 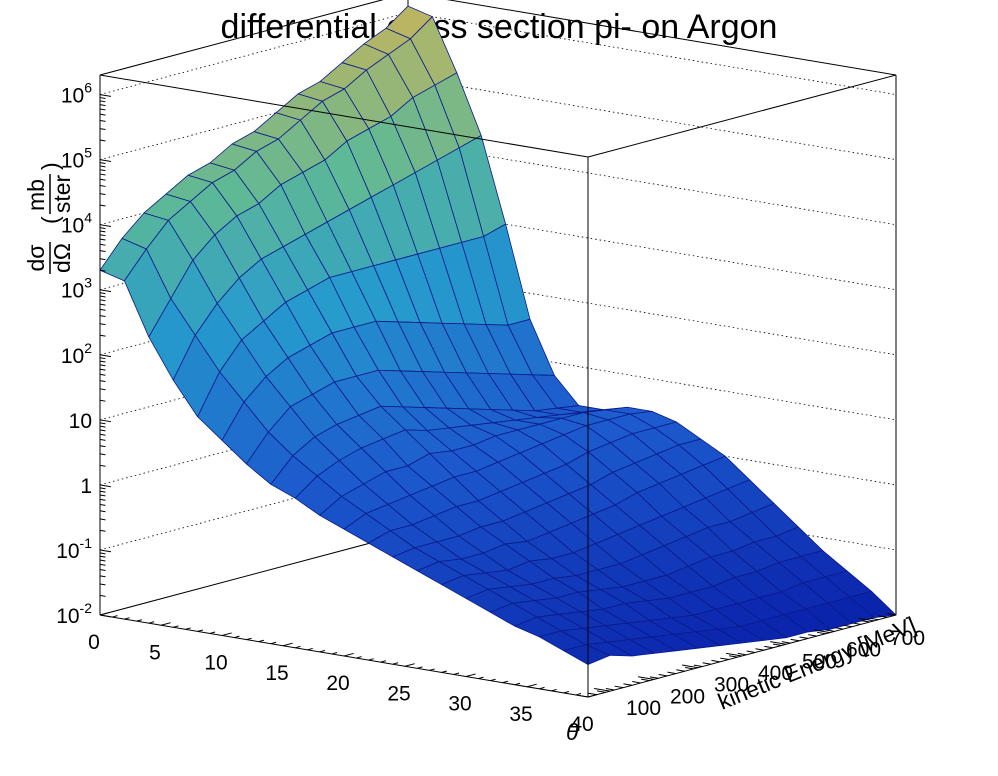 What do you see at coordinates (572, 732) in the screenshot?
I see `x-axis-label: θ` at bounding box center [572, 732].